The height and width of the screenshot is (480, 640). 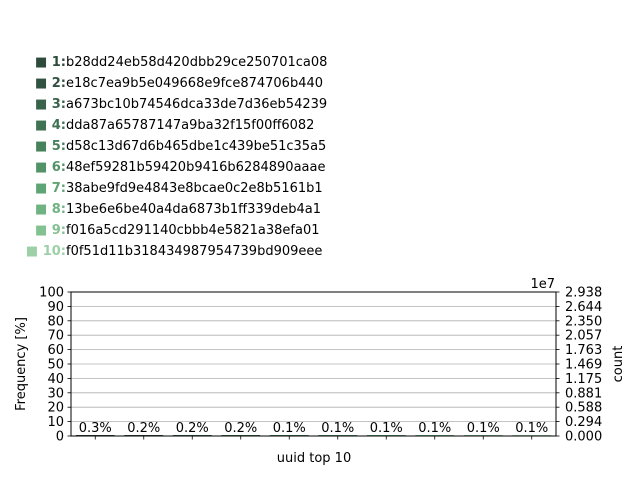 I want to click on legend-key: ■ 6:, so click(x=50, y=167).